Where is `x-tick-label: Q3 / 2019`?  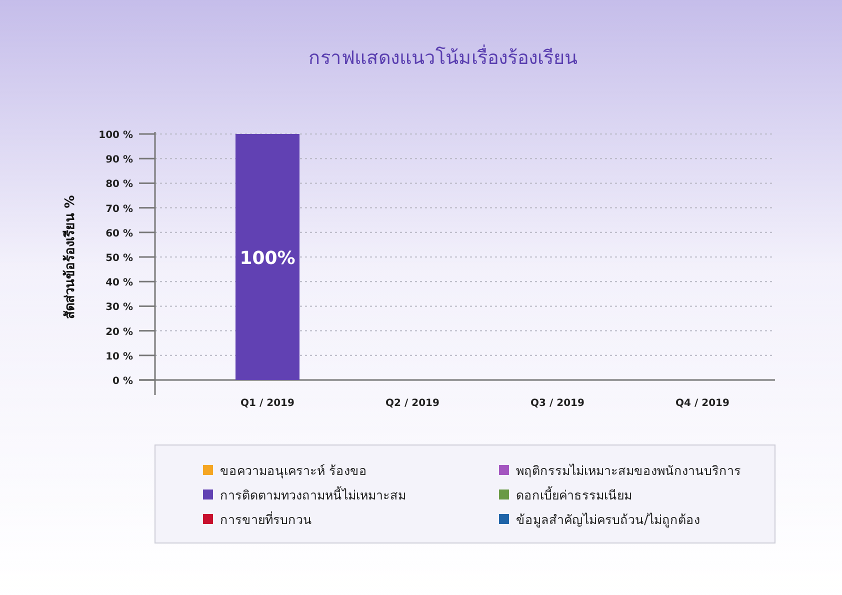 x-tick-label: Q3 / 2019 is located at coordinates (557, 403).